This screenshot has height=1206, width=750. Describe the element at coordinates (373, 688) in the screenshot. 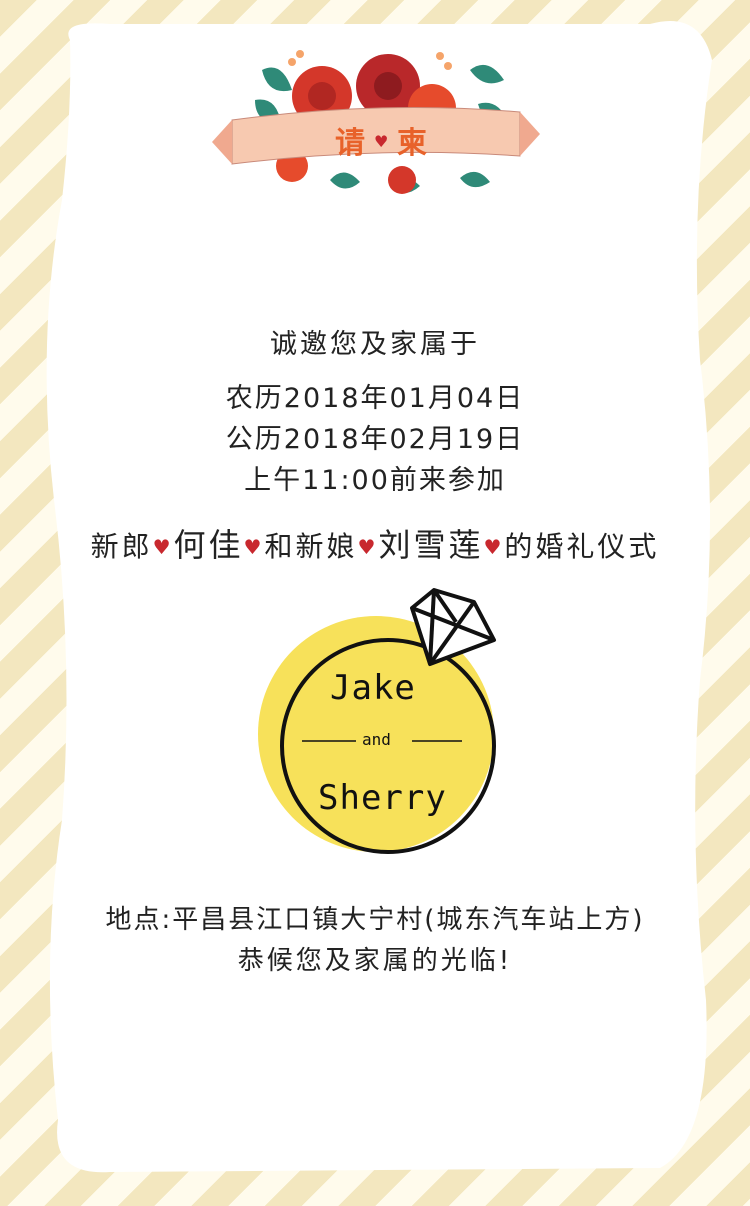

I see `ring-name-groom: Jake` at that location.